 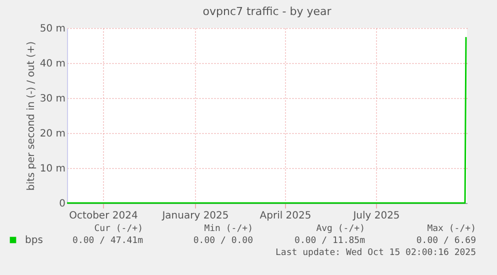 I want to click on legend-label: bps, so click(x=34, y=240).